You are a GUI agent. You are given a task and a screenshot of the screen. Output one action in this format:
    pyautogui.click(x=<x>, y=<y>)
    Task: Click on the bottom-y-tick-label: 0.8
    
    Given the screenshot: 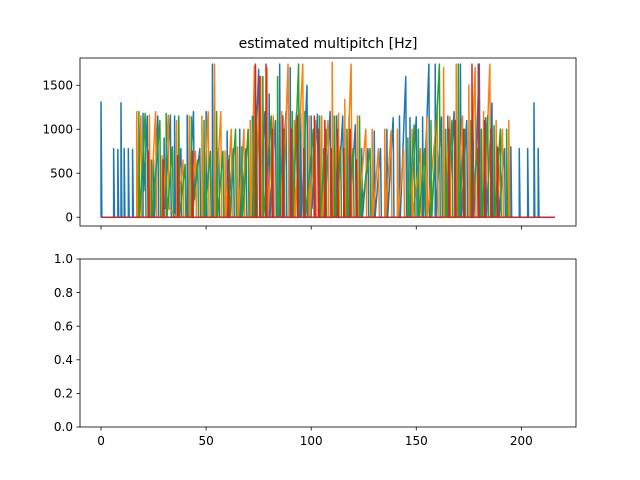 What is the action you would take?
    pyautogui.click(x=63, y=293)
    